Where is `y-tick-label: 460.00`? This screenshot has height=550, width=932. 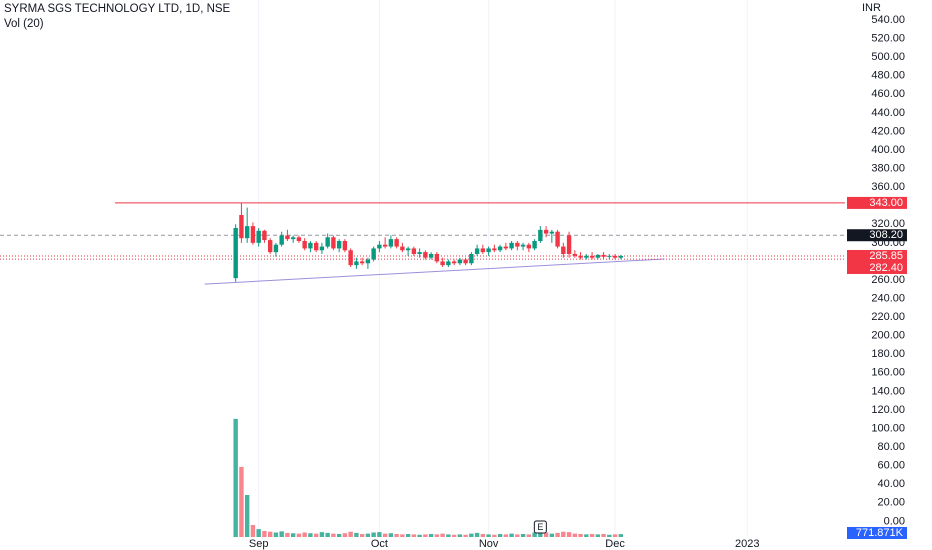 y-tick-label: 460.00 is located at coordinates (888, 94).